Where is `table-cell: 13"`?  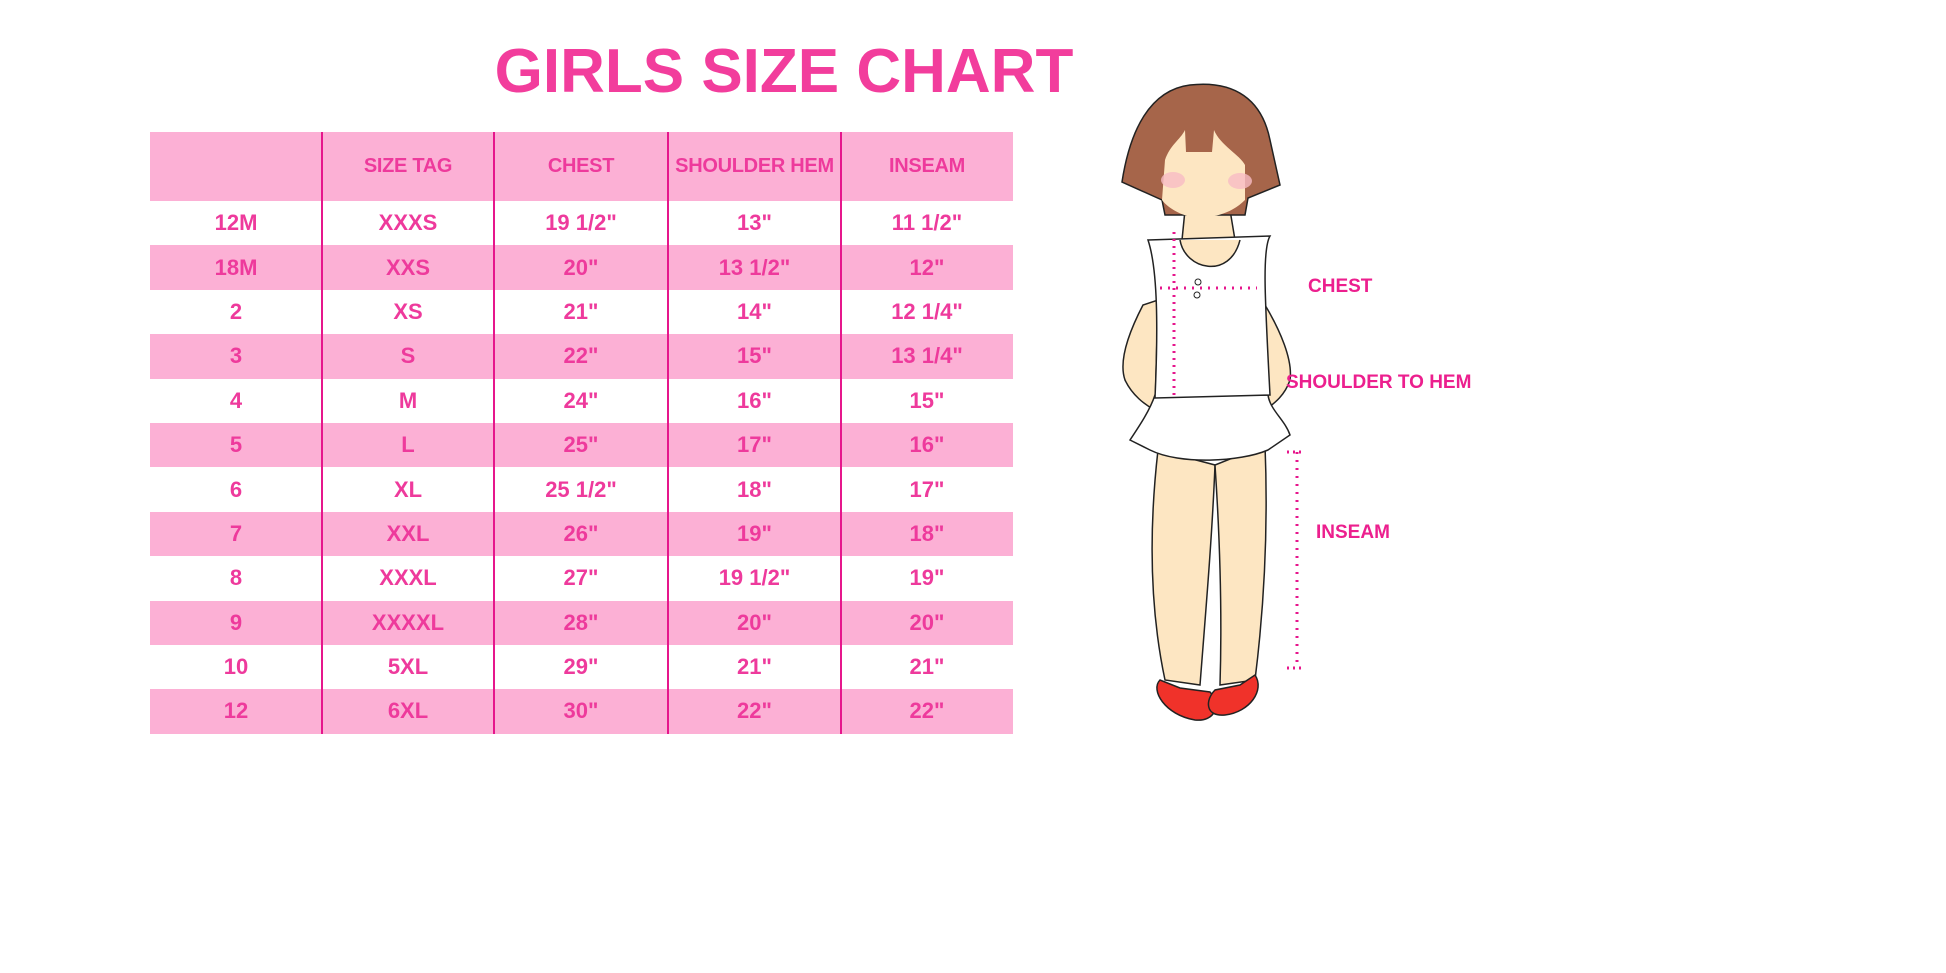 table-cell: 13" is located at coordinates (754, 223).